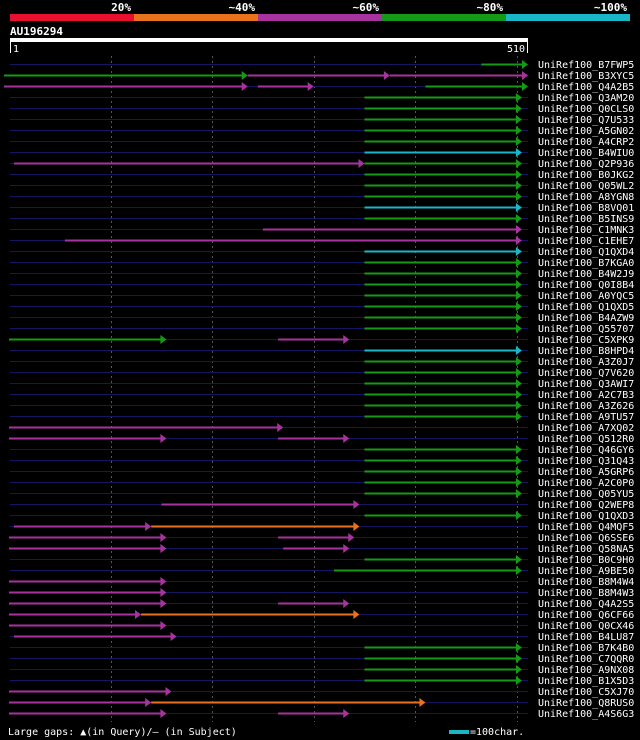  What do you see at coordinates (322, 450) in the screenshot?
I see `hit-row: UniRef100_Q46GY6` at bounding box center [322, 450].